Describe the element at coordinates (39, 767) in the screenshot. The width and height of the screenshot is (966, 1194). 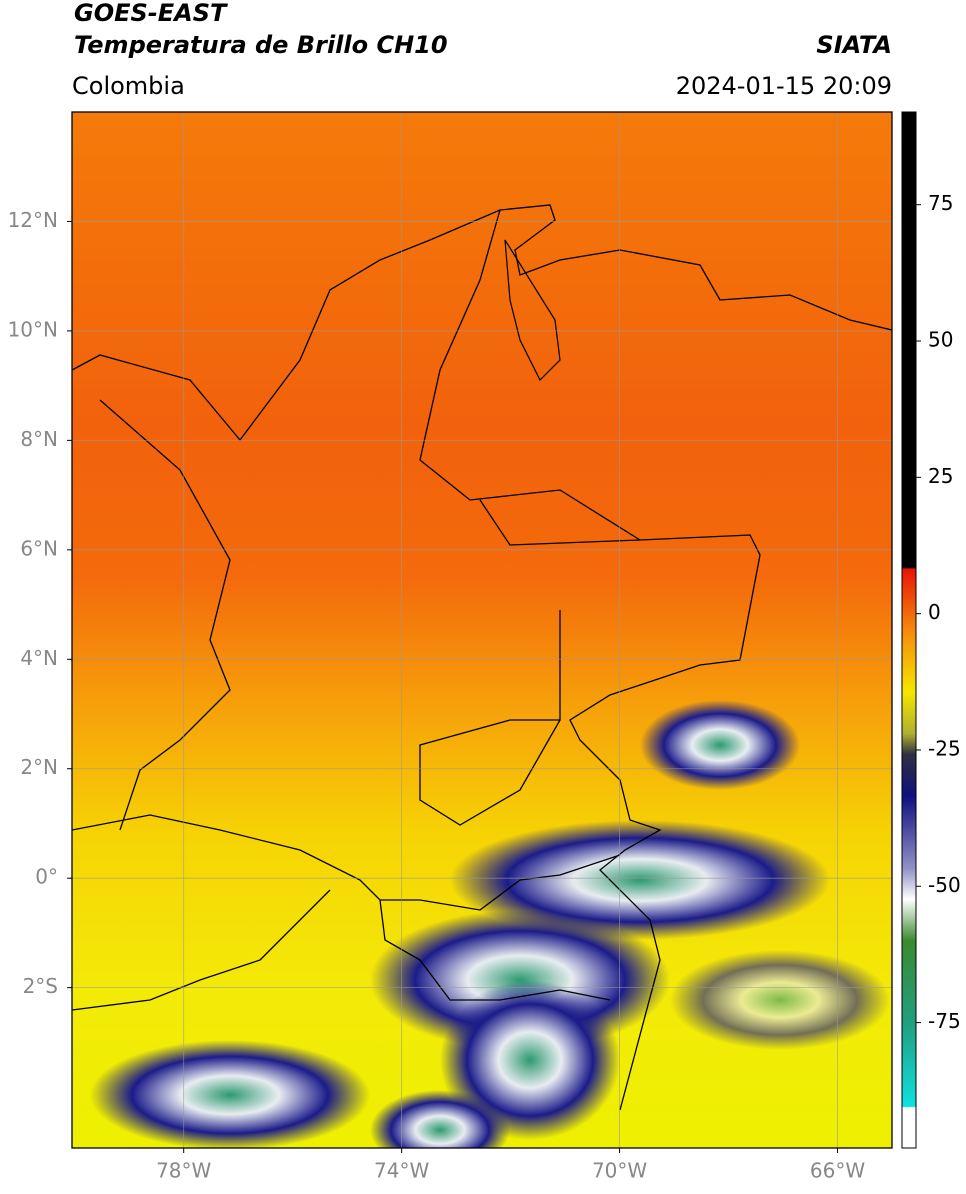
I see `y-tick-label: 2°N` at that location.